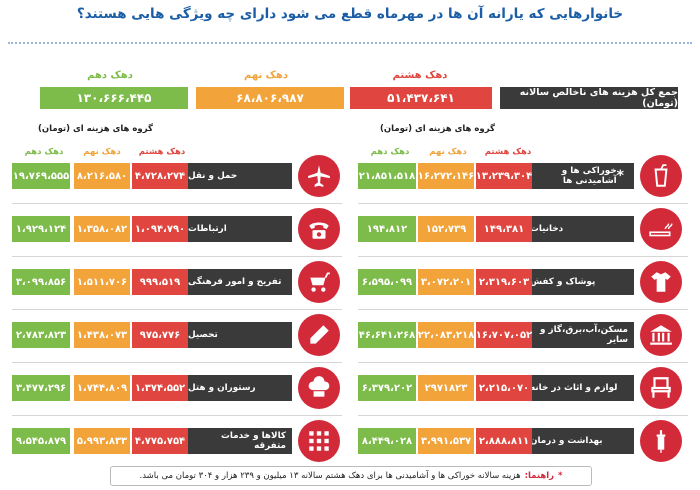  Describe the element at coordinates (504, 441) in the screenshot. I see `right-dahak8-value: ۲،۸۸۸،۸۱۱` at that location.